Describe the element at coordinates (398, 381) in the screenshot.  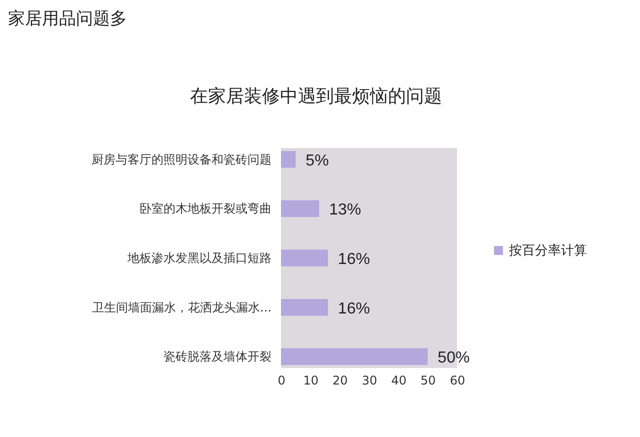
I see `x-tick-label: 40` at that location.